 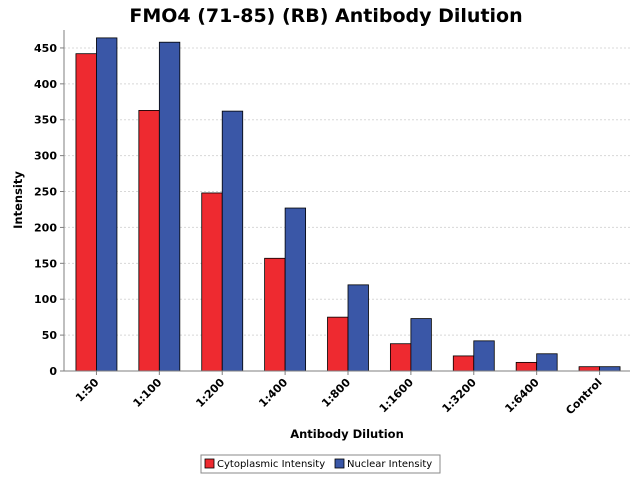 What do you see at coordinates (53, 371) in the screenshot?
I see `y-tick-label: 0` at bounding box center [53, 371].